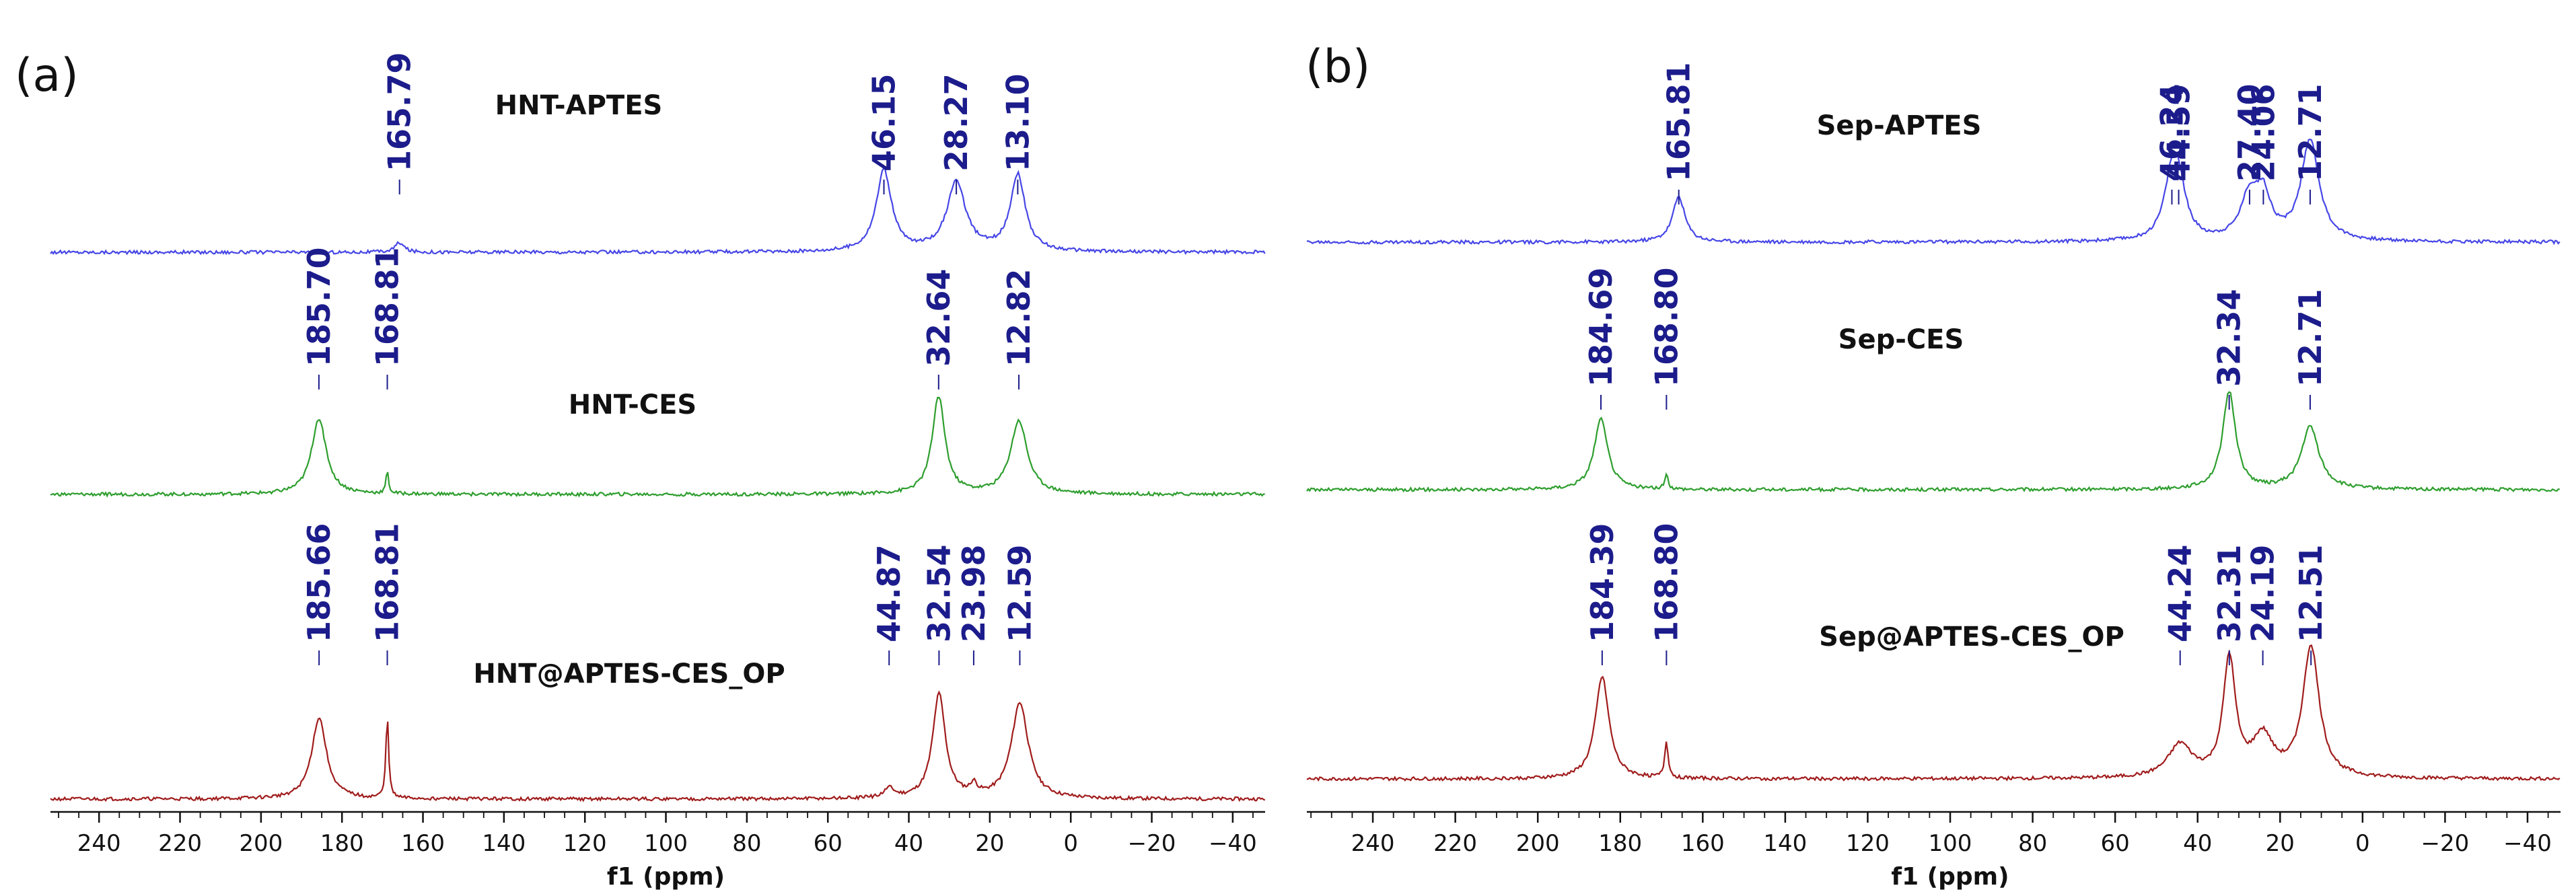  What do you see at coordinates (2229, 338) in the screenshot?
I see `peak-label: 32.34` at bounding box center [2229, 338].